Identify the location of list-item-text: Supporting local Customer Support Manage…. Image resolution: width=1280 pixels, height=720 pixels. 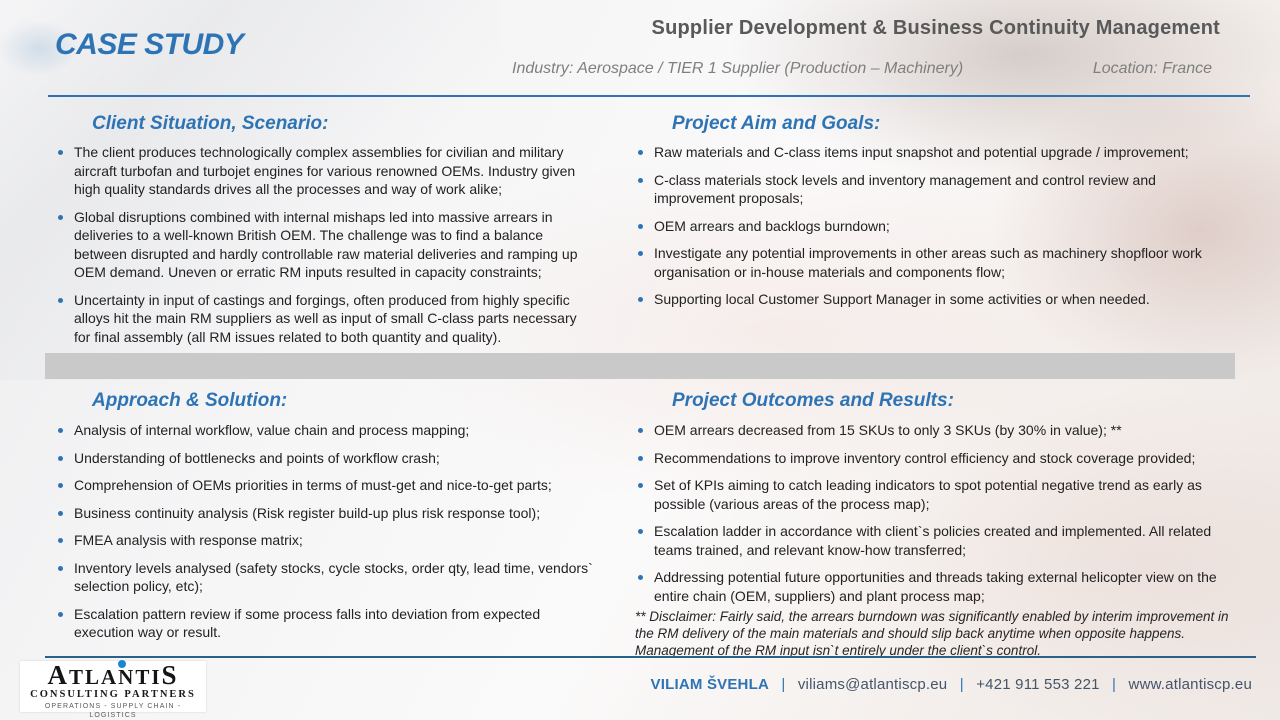
(902, 299).